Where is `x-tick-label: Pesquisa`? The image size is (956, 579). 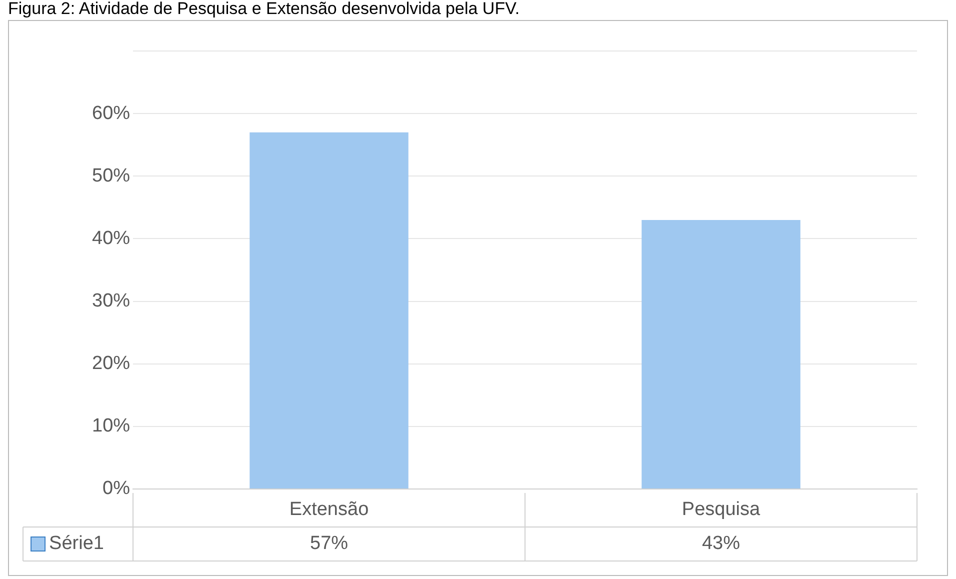
x-tick-label: Pesquisa is located at coordinates (721, 509).